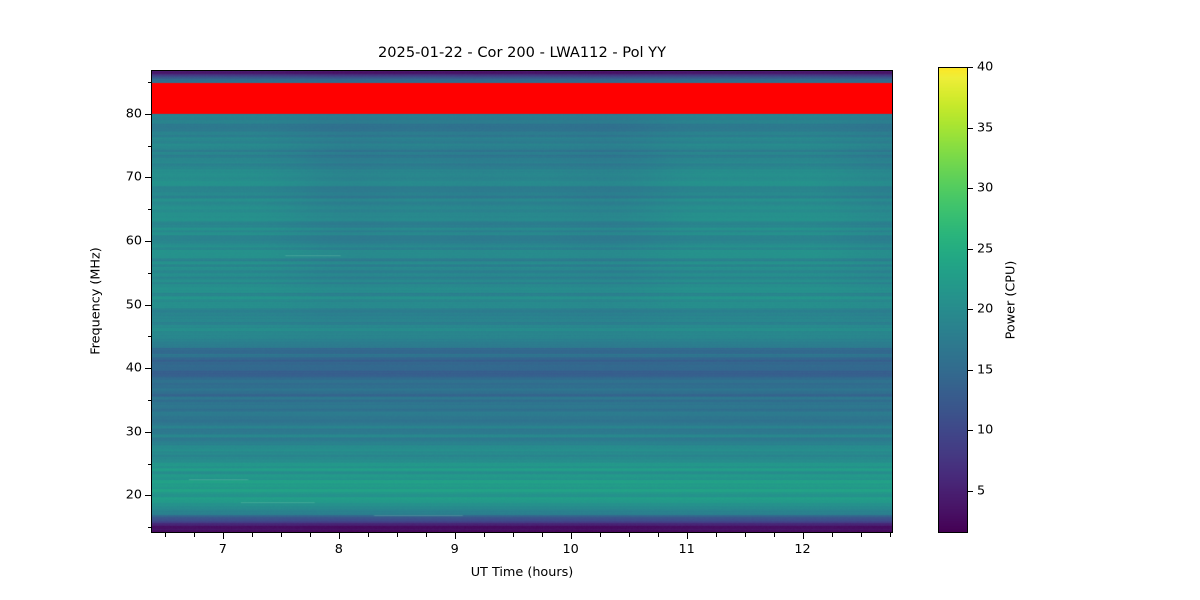 This screenshot has width=1200, height=600. What do you see at coordinates (985, 128) in the screenshot?
I see `colorbar-tick-label: 35` at bounding box center [985, 128].